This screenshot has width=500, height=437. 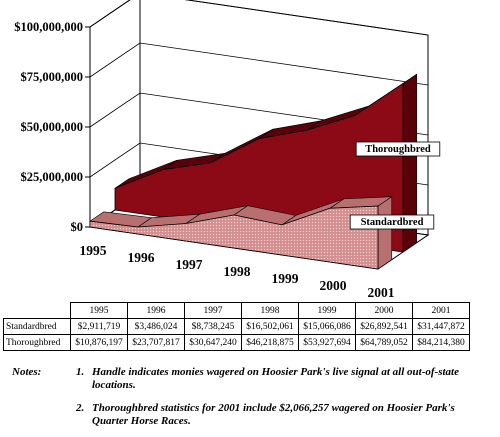 I want to click on table-header-row: 1995 1996 1997 1998 1999 2000 2001, so click(x=237, y=310).